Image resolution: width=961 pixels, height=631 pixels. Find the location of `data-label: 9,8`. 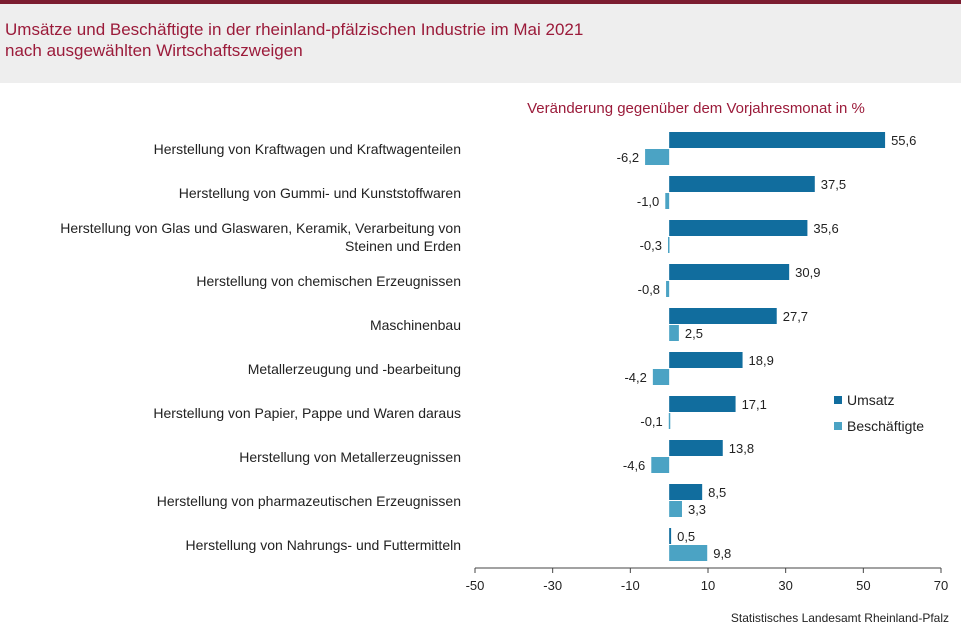

data-label: 9,8 is located at coordinates (722, 553).